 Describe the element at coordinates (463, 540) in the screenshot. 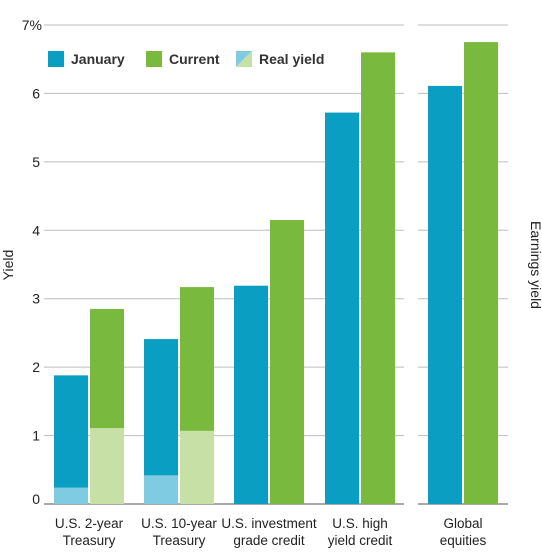

I see `category-label: equities` at that location.